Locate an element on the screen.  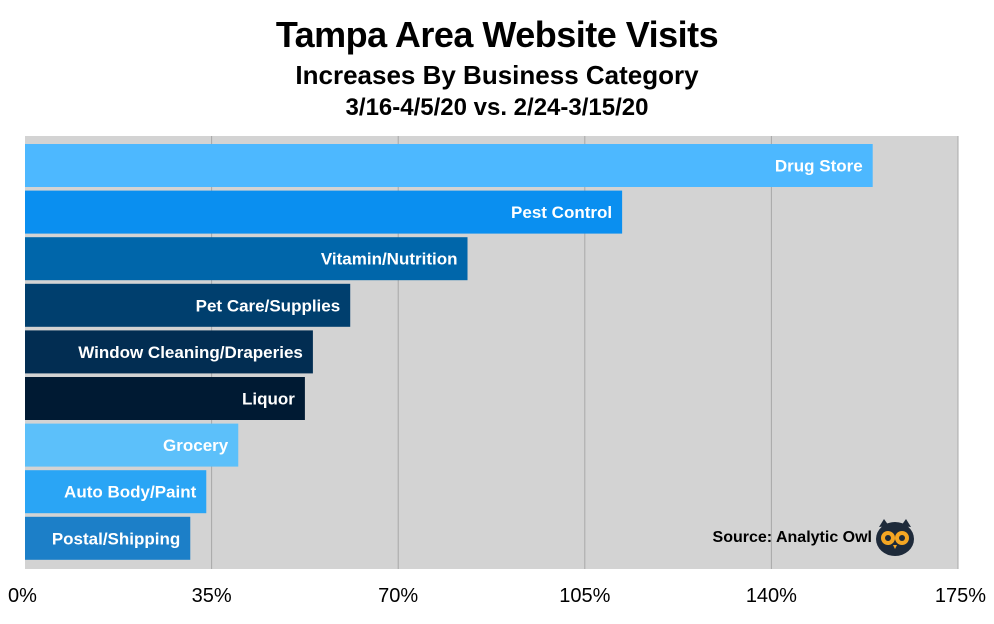
x-tick-label: 70% is located at coordinates (398, 596).